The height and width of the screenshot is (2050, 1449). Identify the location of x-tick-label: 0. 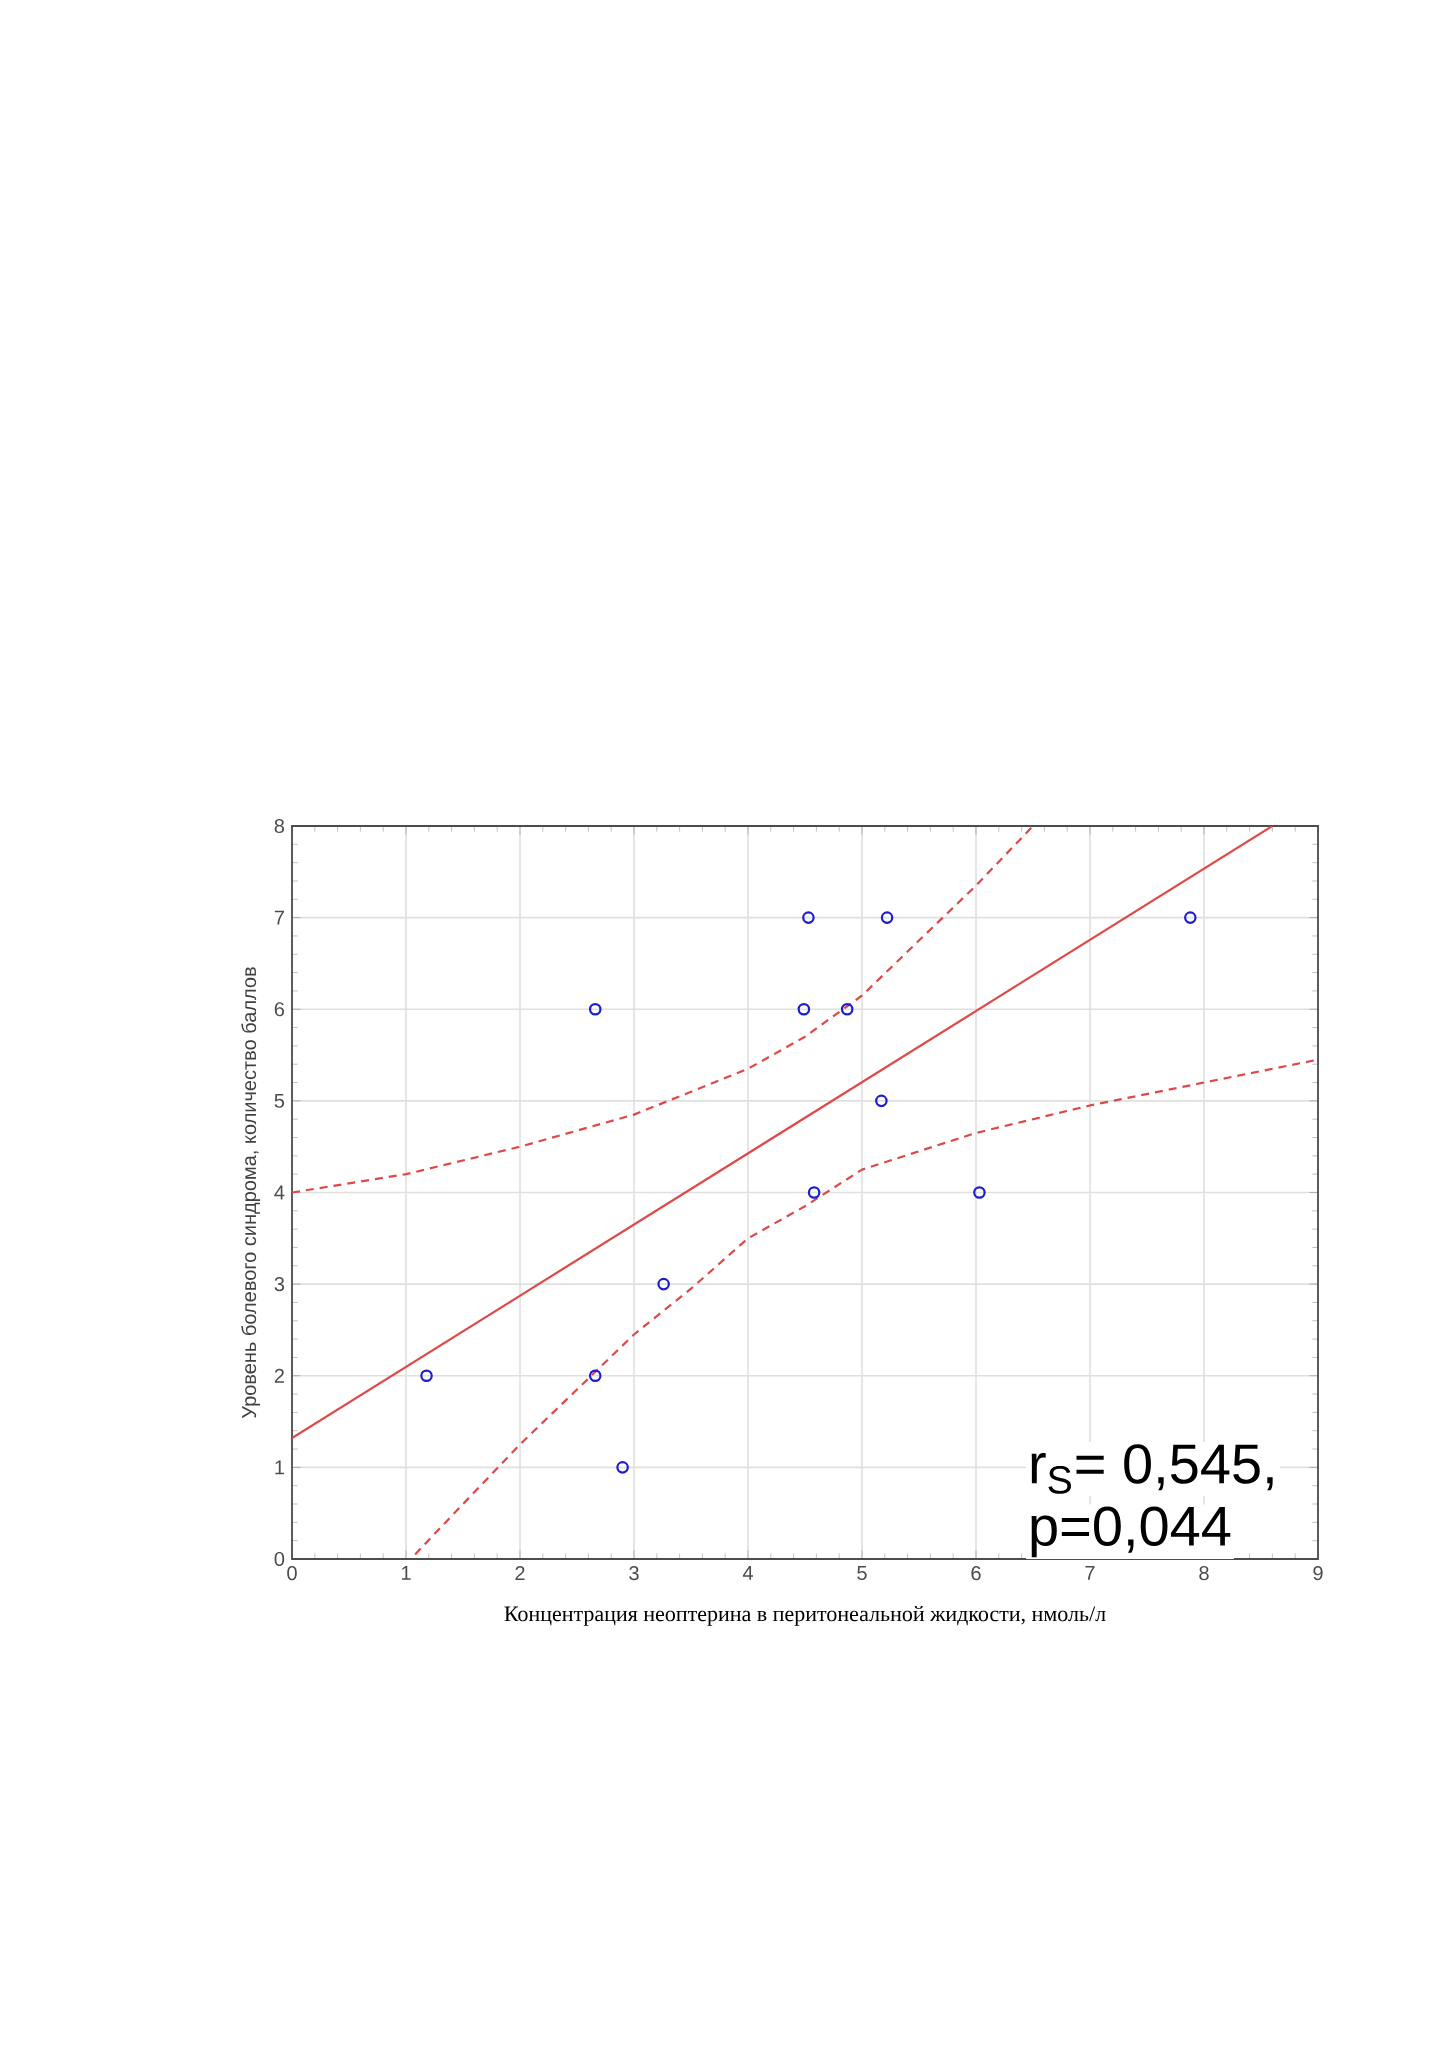
(292, 1573).